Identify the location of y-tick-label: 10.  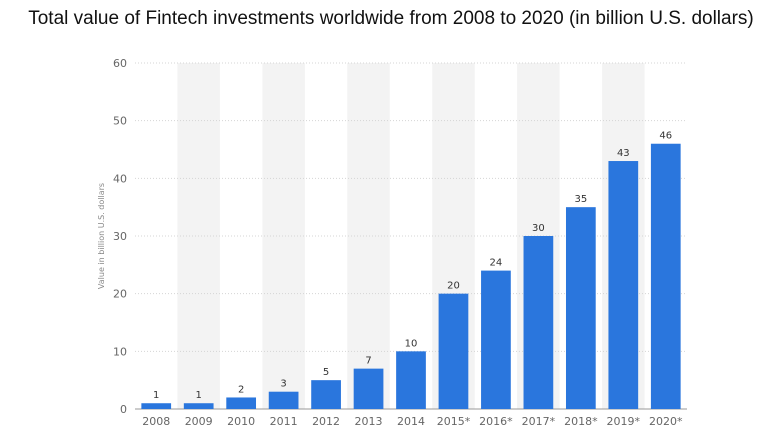
(120, 351).